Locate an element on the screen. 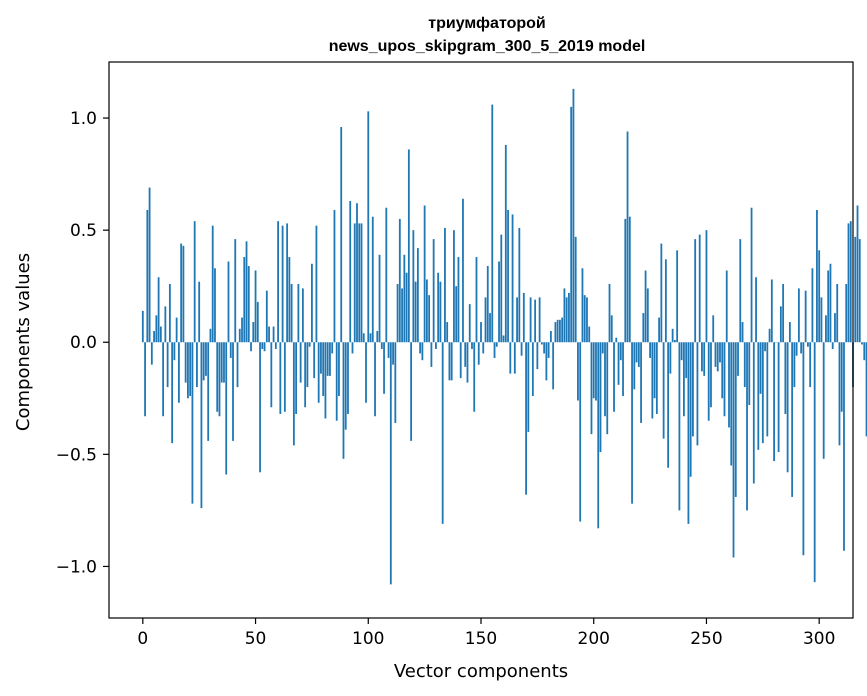 The height and width of the screenshot is (696, 867). y-tick-label: 0.0 is located at coordinates (83, 343).